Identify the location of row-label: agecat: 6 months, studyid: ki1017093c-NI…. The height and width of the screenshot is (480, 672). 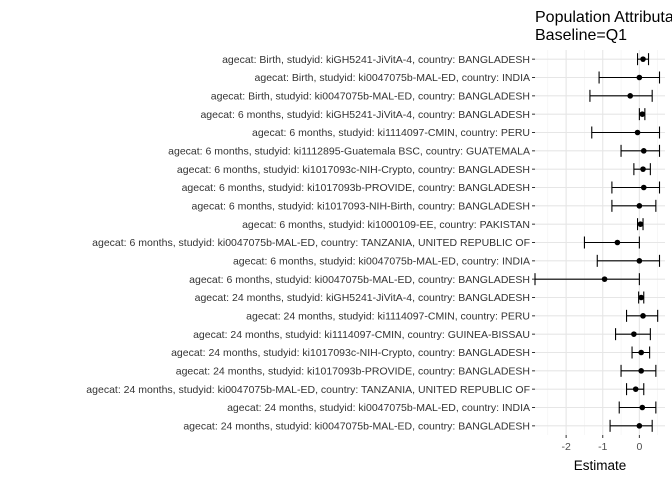
(353, 170).